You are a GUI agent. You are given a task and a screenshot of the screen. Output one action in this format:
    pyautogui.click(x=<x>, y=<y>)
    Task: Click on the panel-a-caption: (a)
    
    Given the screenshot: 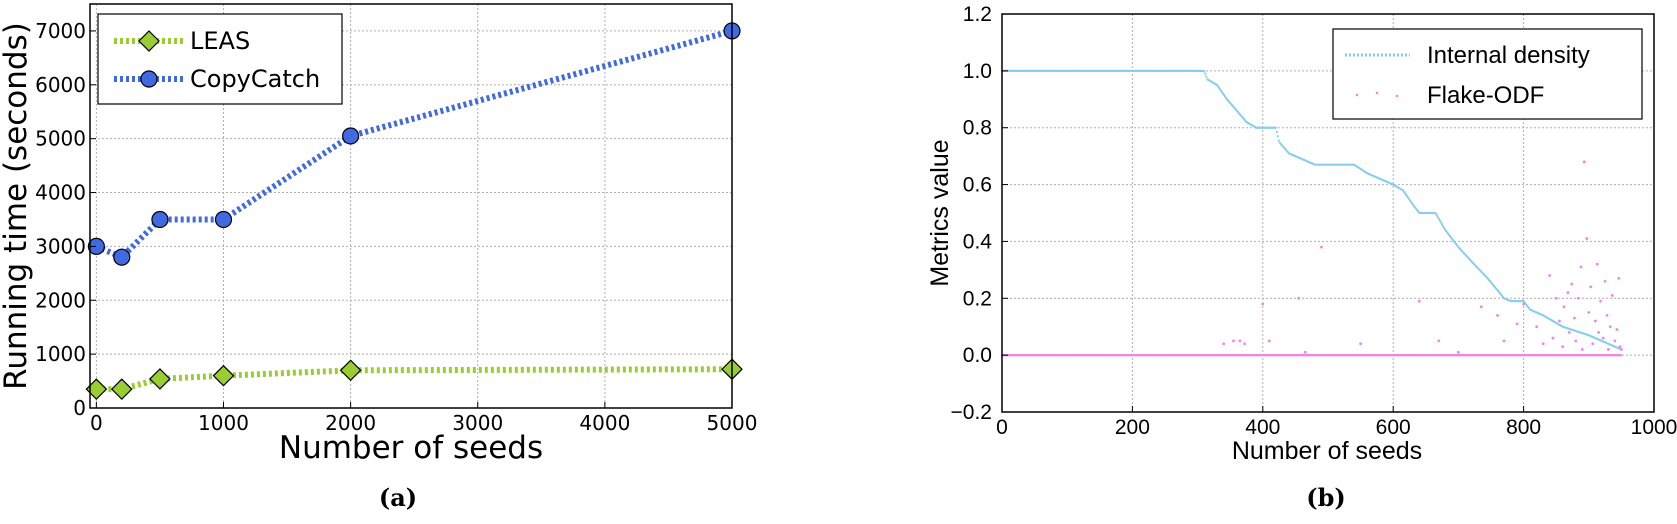 What is the action you would take?
    pyautogui.click(x=398, y=497)
    